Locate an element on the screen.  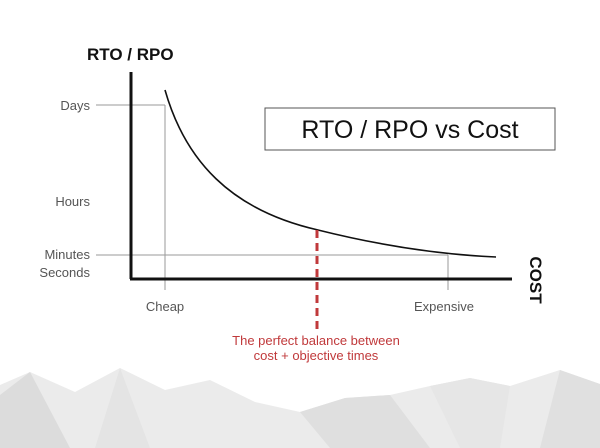
y-tick-seconds: Seconds is located at coordinates (64, 272).